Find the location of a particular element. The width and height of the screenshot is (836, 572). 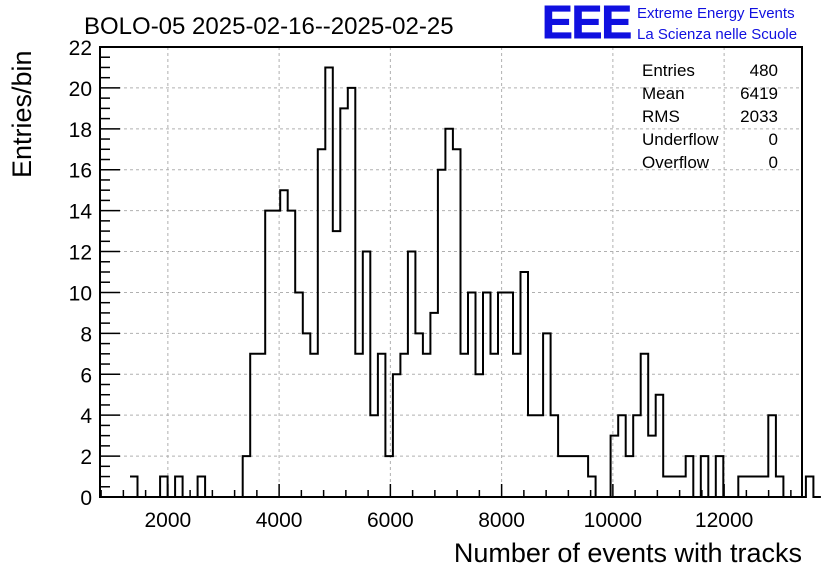

stats-value: 480 is located at coordinates (764, 70).